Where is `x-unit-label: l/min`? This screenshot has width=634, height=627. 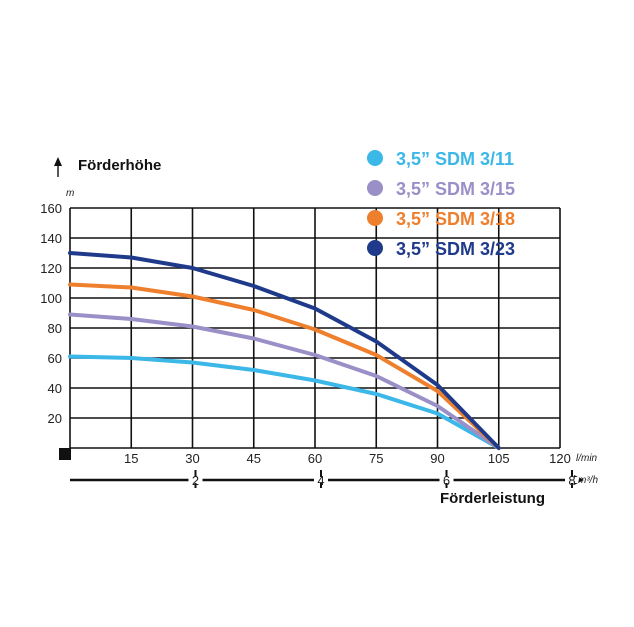 x-unit-label: l/min is located at coordinates (587, 458).